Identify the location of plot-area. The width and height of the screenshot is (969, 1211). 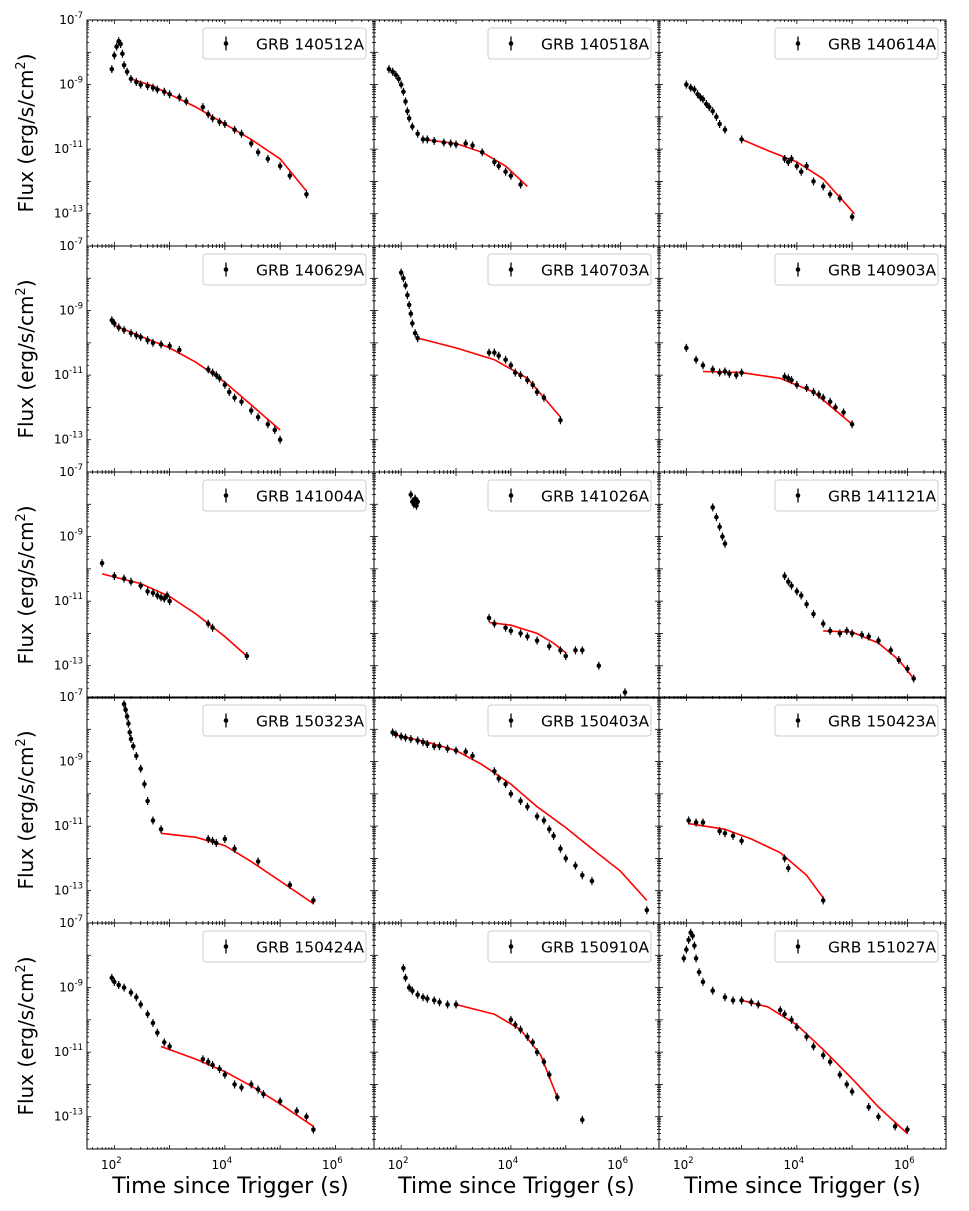
(480, 346).